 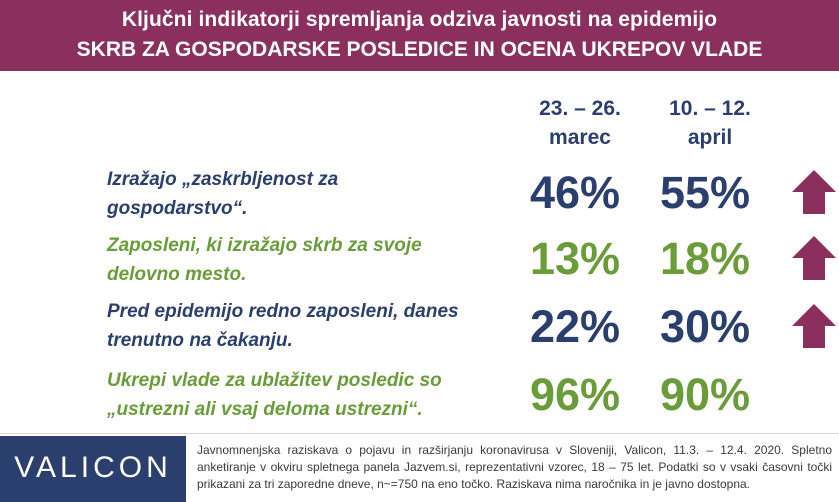 What do you see at coordinates (705, 192) in the screenshot?
I see `row-1-value-april: 55%` at bounding box center [705, 192].